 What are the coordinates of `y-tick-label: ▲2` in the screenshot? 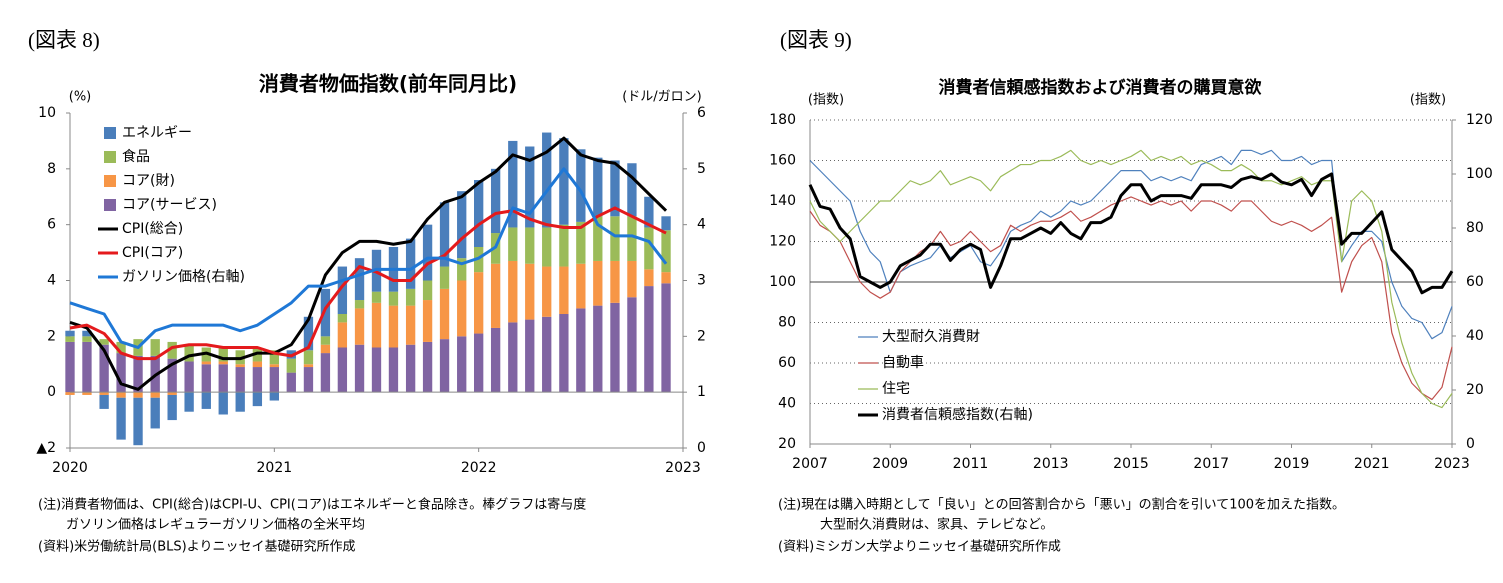 It's located at (46, 448).